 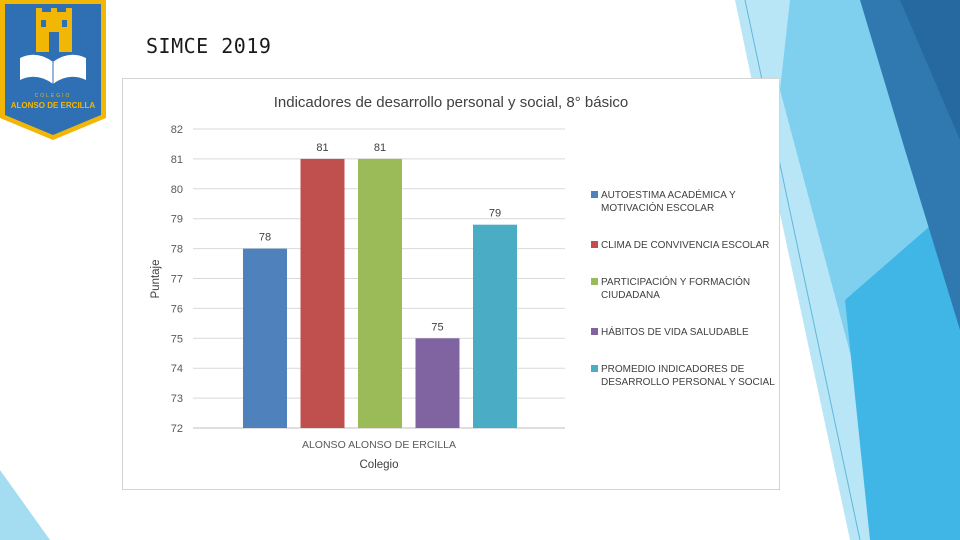 I want to click on data-labels: 78 81 81 75 79, so click(x=380, y=237).